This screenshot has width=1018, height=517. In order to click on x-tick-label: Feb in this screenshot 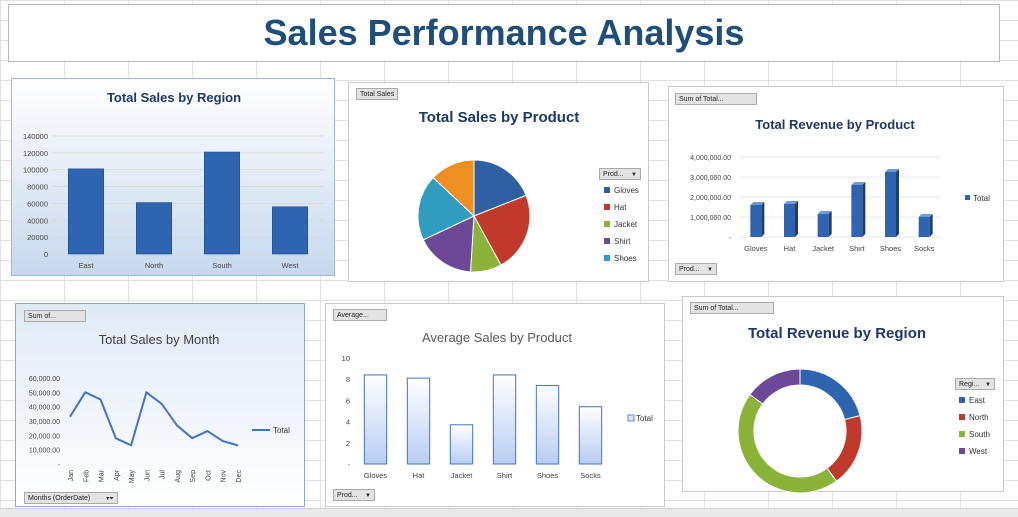, I will do `click(86, 476)`.